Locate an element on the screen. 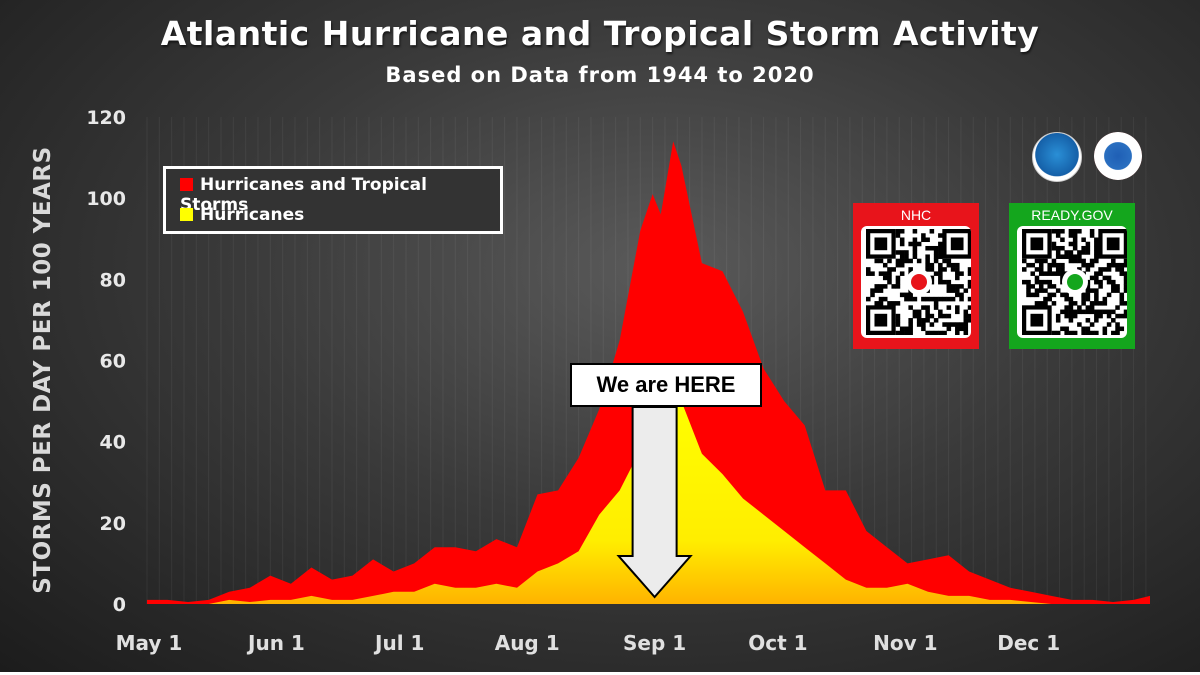 Image resolution: width=1200 pixels, height=675 pixels. legend-item-hurricanes: Hurricanes is located at coordinates (242, 215).